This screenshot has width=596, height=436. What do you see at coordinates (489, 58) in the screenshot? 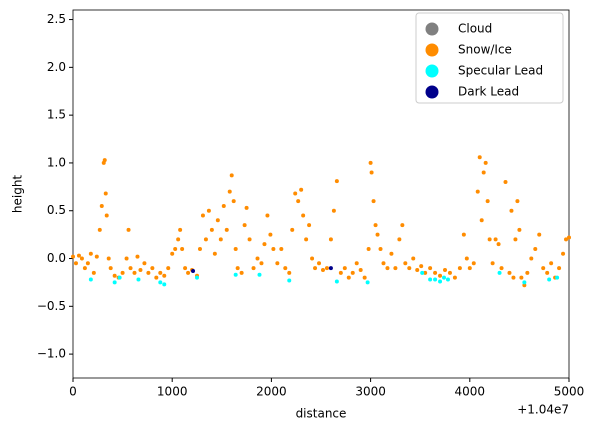
I see `legend: Cloud Snow/Ice Specular Lead Dark Lead` at bounding box center [489, 58].